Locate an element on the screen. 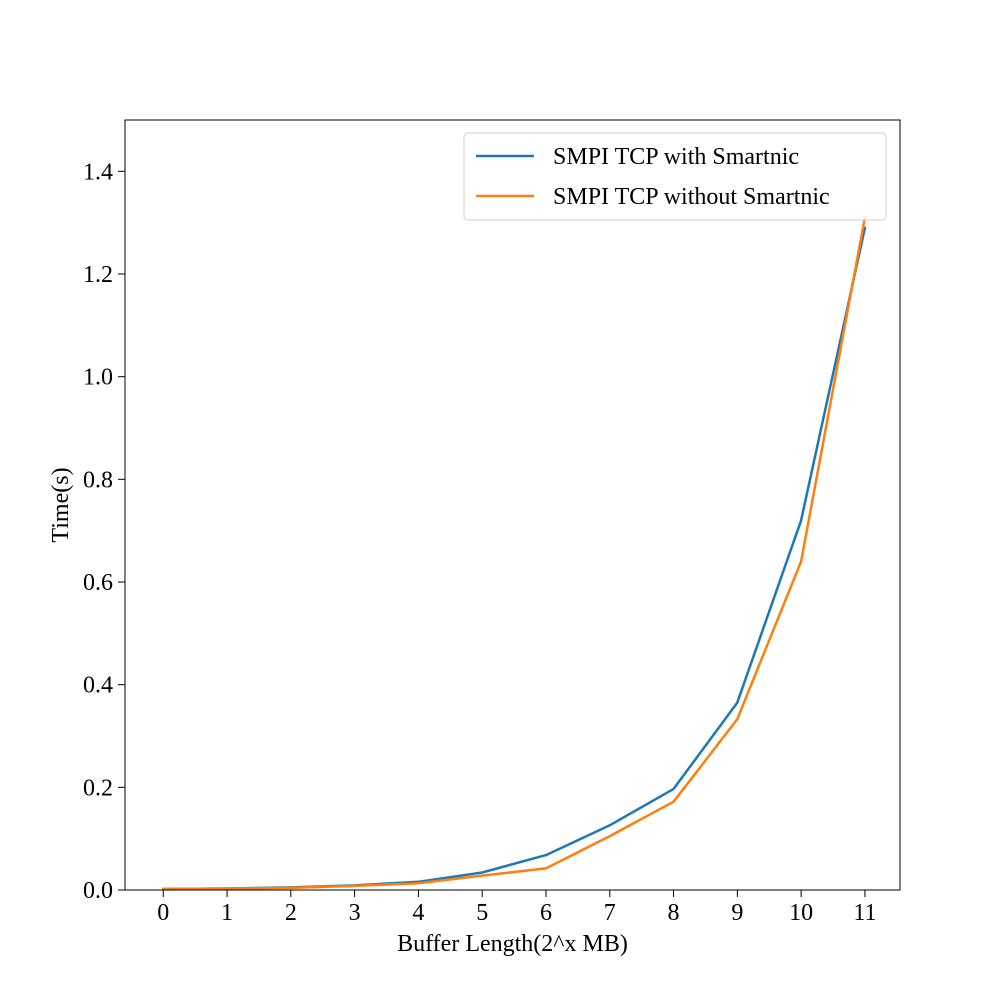 The height and width of the screenshot is (1000, 1000). y-tick-label: 0.0 is located at coordinates (98, 891).